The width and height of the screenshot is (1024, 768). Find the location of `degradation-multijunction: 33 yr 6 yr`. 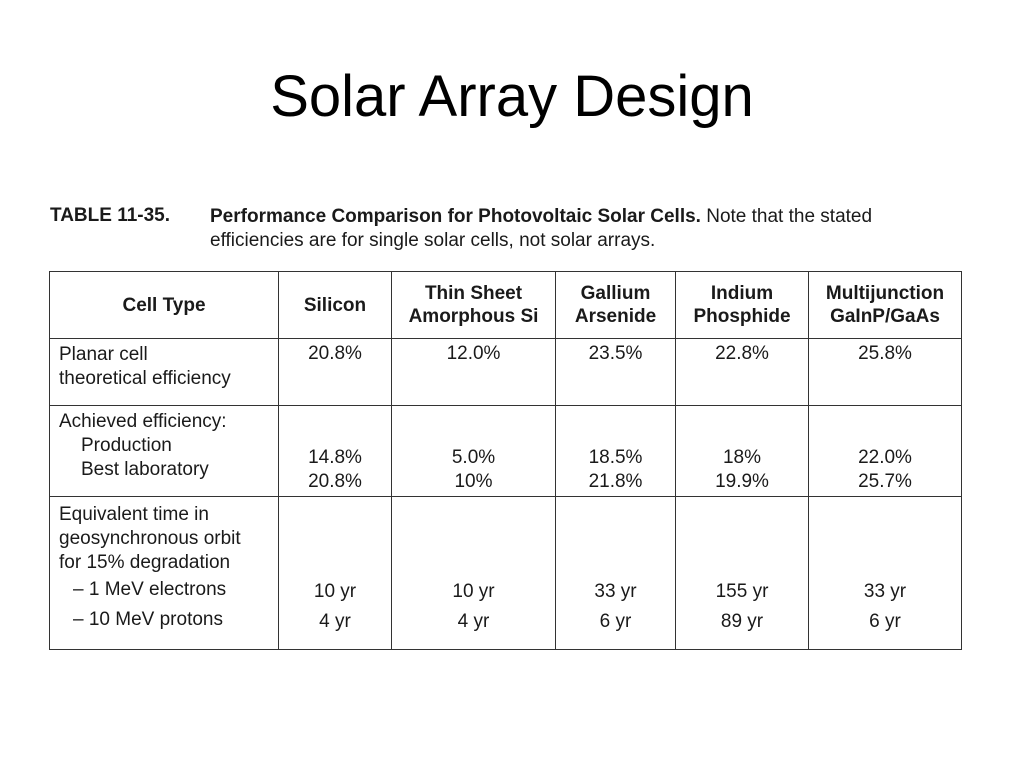

degradation-multijunction: 33 yr 6 yr is located at coordinates (885, 573).